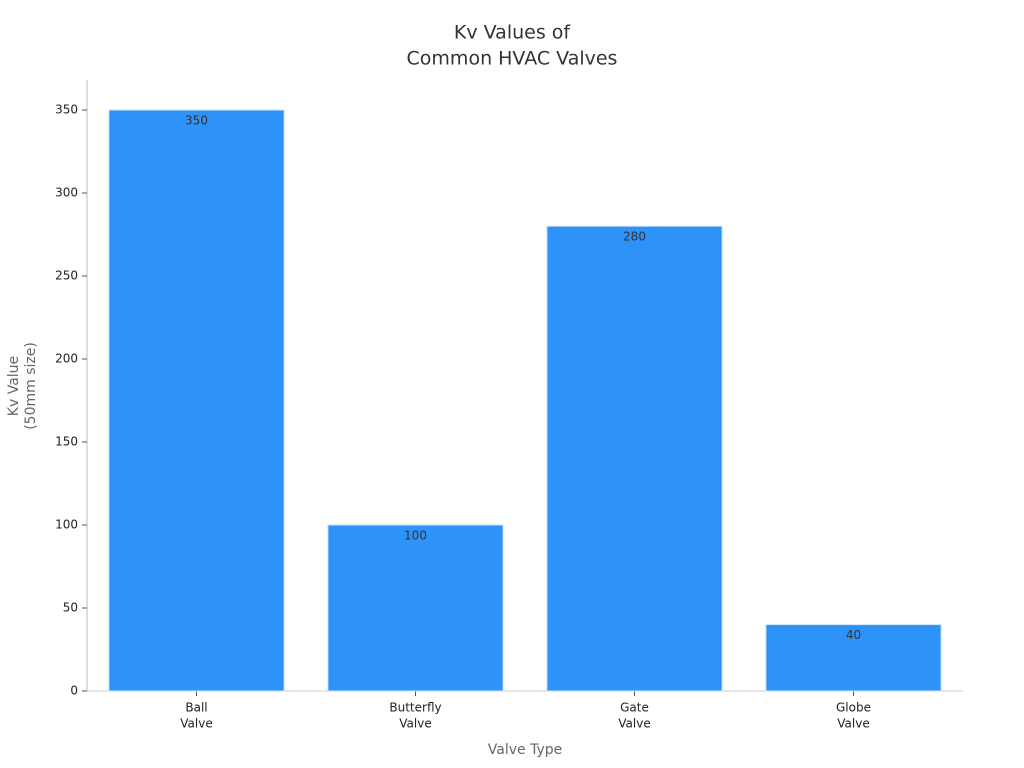 This screenshot has width=1024, height=768. Describe the element at coordinates (74, 691) in the screenshot. I see `y-tick-label: 0` at that location.